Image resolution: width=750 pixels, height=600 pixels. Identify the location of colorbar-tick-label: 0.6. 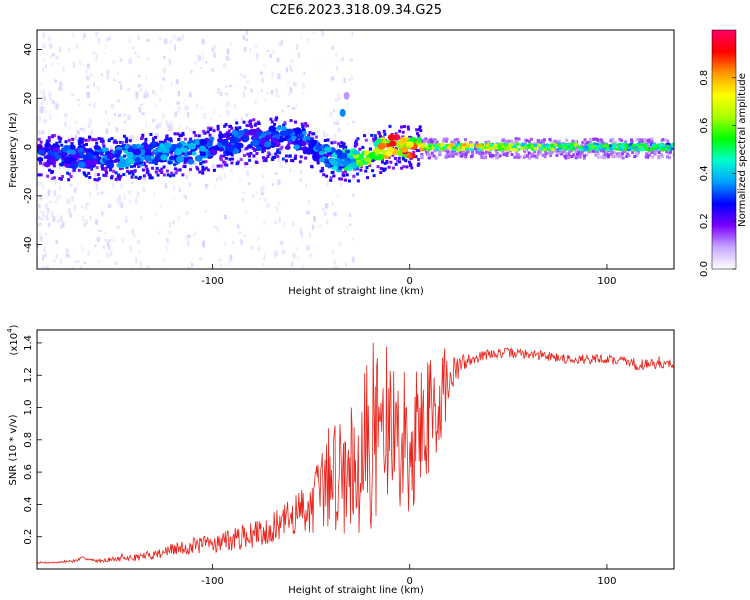
(704, 126).